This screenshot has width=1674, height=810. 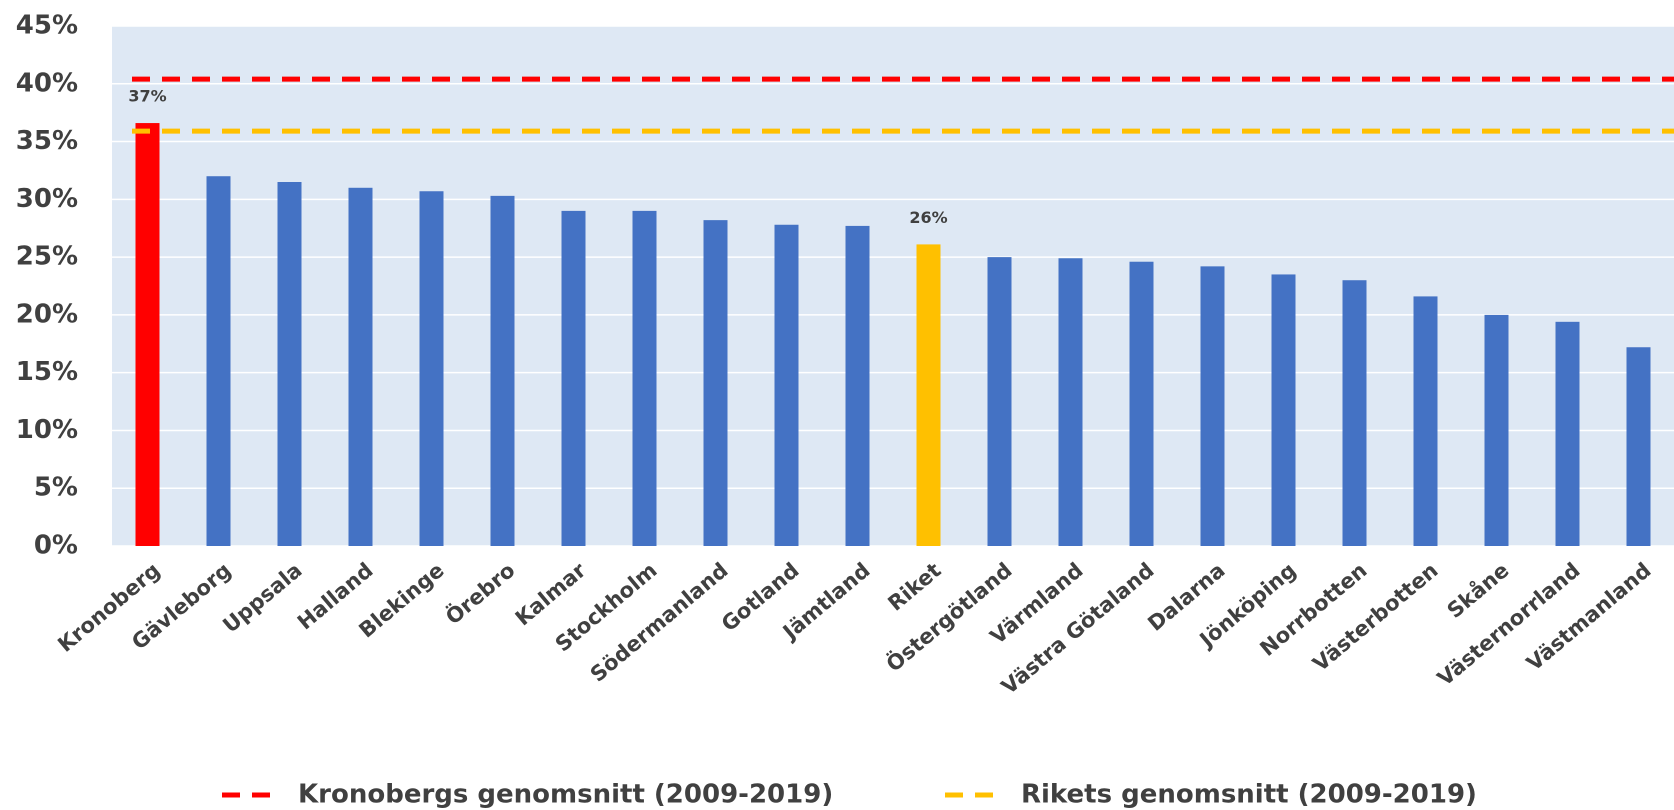 I want to click on x-tick-label: Uppsala, so click(x=262, y=598).